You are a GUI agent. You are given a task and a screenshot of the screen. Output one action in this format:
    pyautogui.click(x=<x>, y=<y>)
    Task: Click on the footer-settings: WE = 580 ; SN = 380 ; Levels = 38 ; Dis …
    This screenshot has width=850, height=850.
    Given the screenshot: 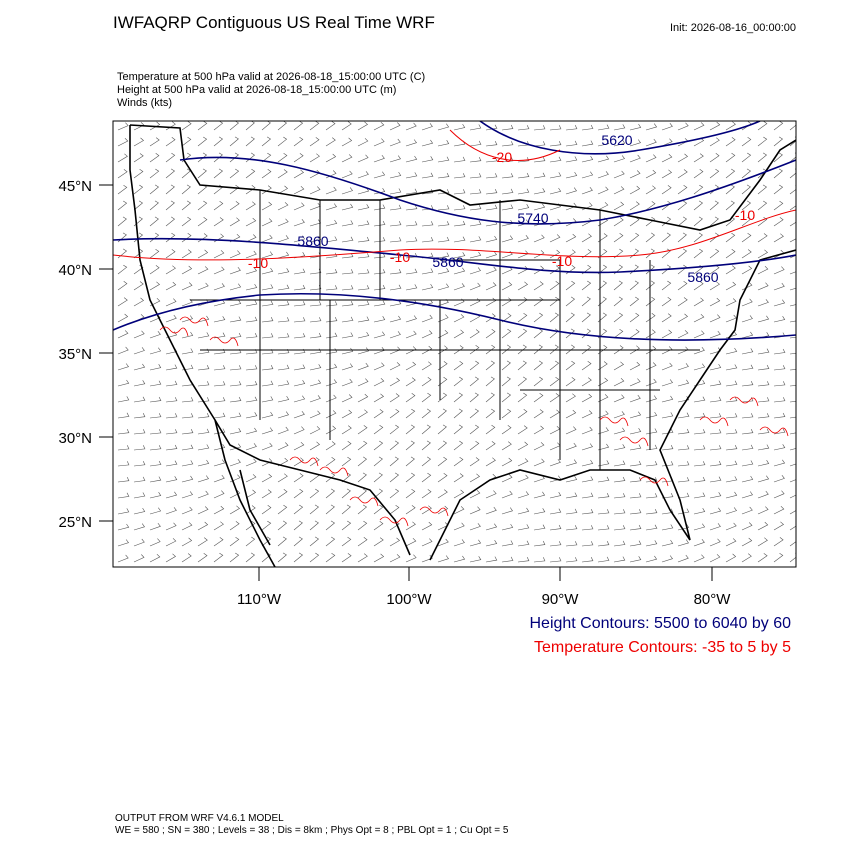 What is the action you would take?
    pyautogui.click(x=312, y=830)
    